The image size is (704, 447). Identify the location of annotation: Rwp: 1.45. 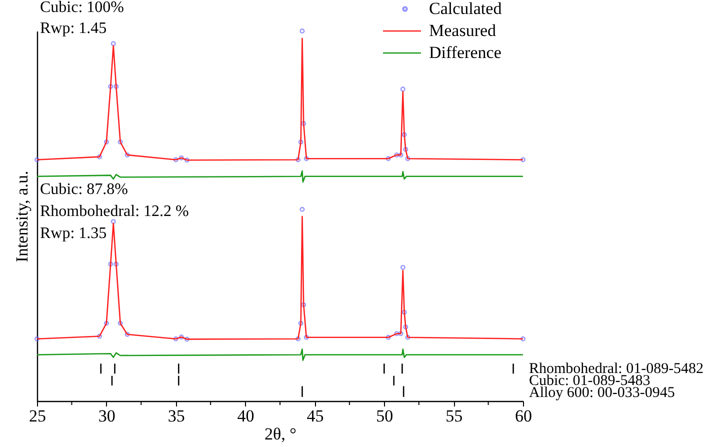
(73, 28).